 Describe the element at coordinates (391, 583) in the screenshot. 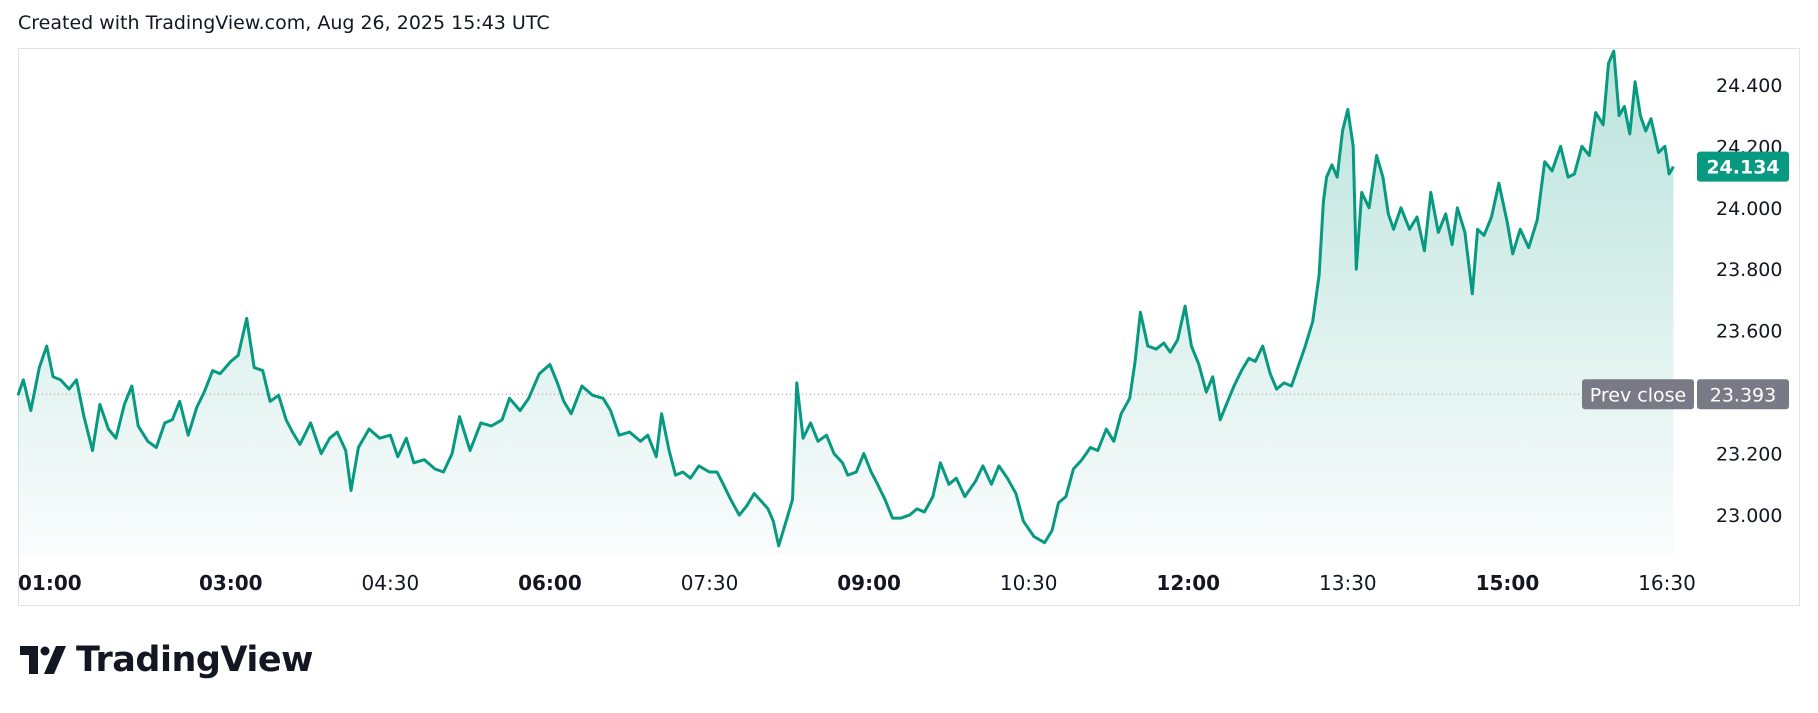

I see `x-tick-label: 04:30` at that location.